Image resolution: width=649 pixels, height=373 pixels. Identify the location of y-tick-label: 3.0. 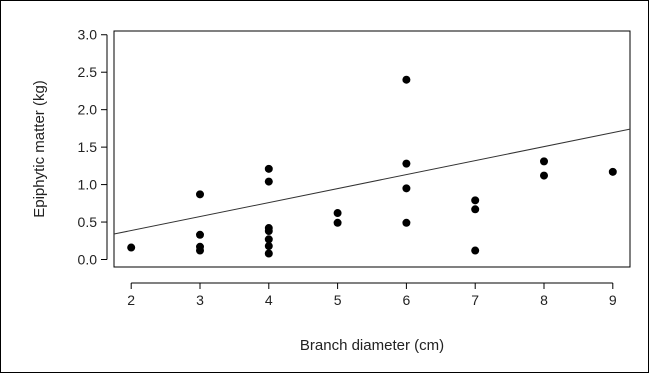
(88, 35).